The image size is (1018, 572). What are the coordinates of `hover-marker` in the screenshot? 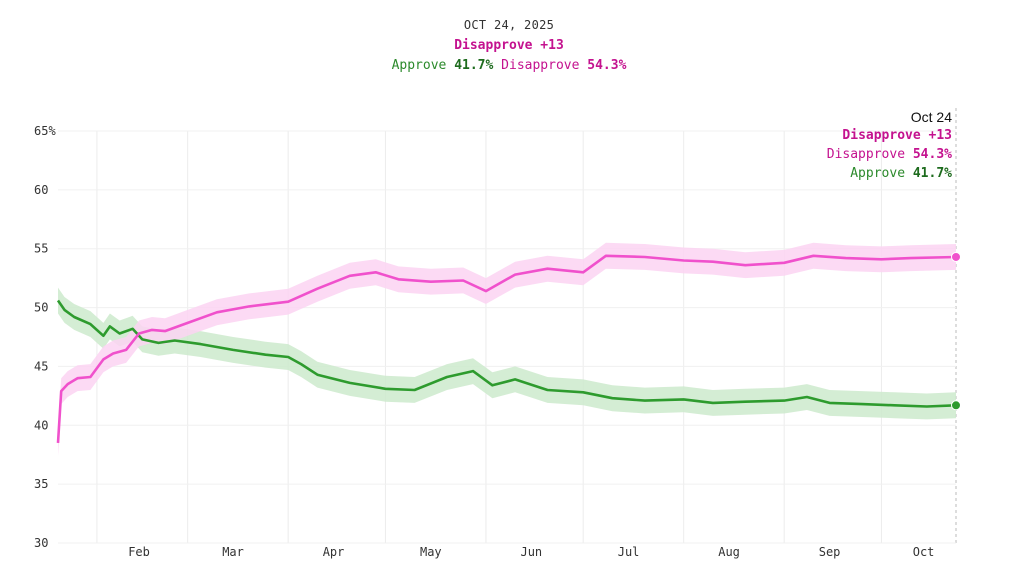 It's located at (956, 331).